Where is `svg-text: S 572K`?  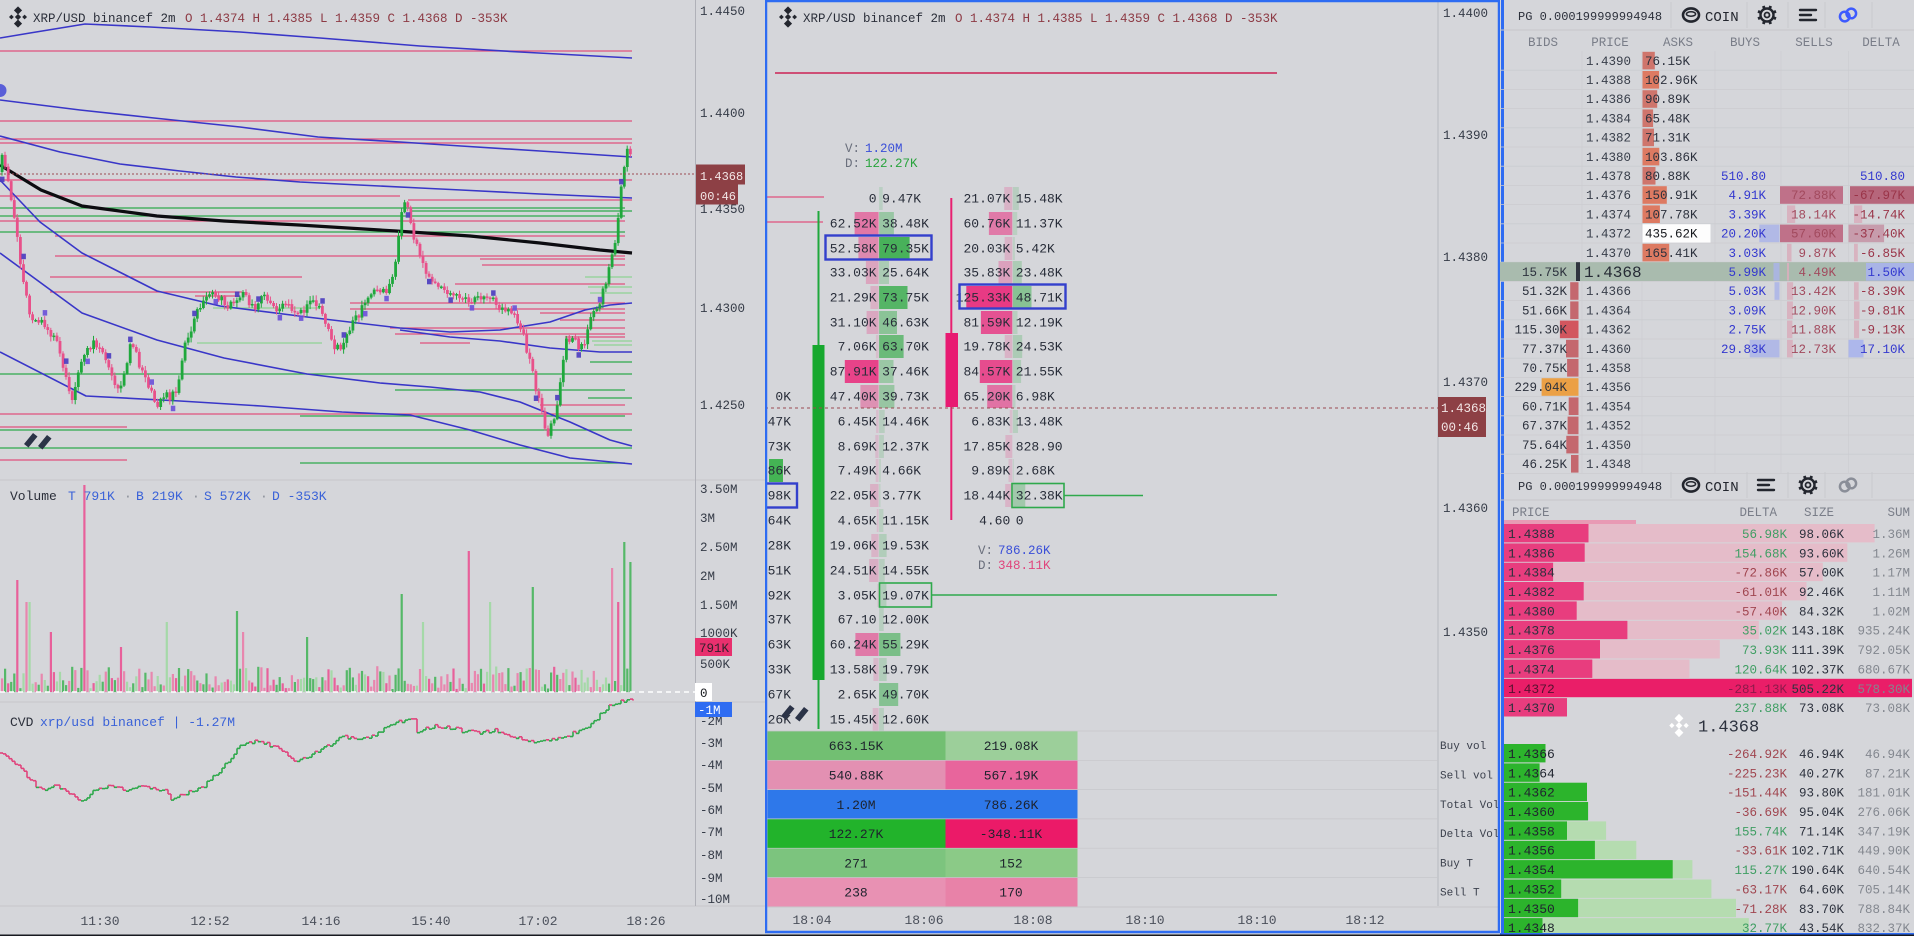 svg-text: S 572K is located at coordinates (227, 496).